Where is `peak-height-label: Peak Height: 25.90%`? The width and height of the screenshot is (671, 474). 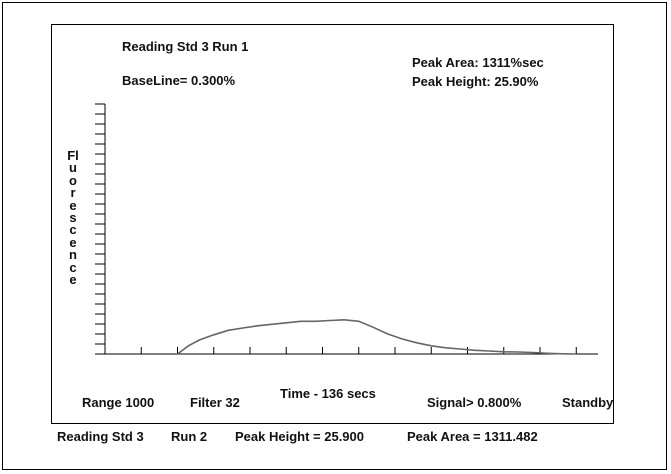
peak-height-label: Peak Height: 25.90% is located at coordinates (475, 81).